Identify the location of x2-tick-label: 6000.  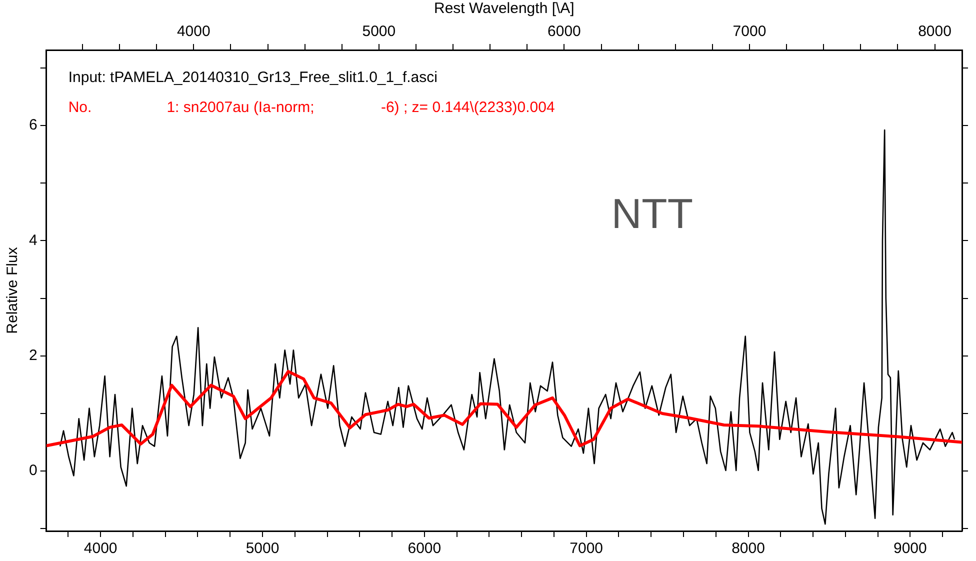
(564, 31).